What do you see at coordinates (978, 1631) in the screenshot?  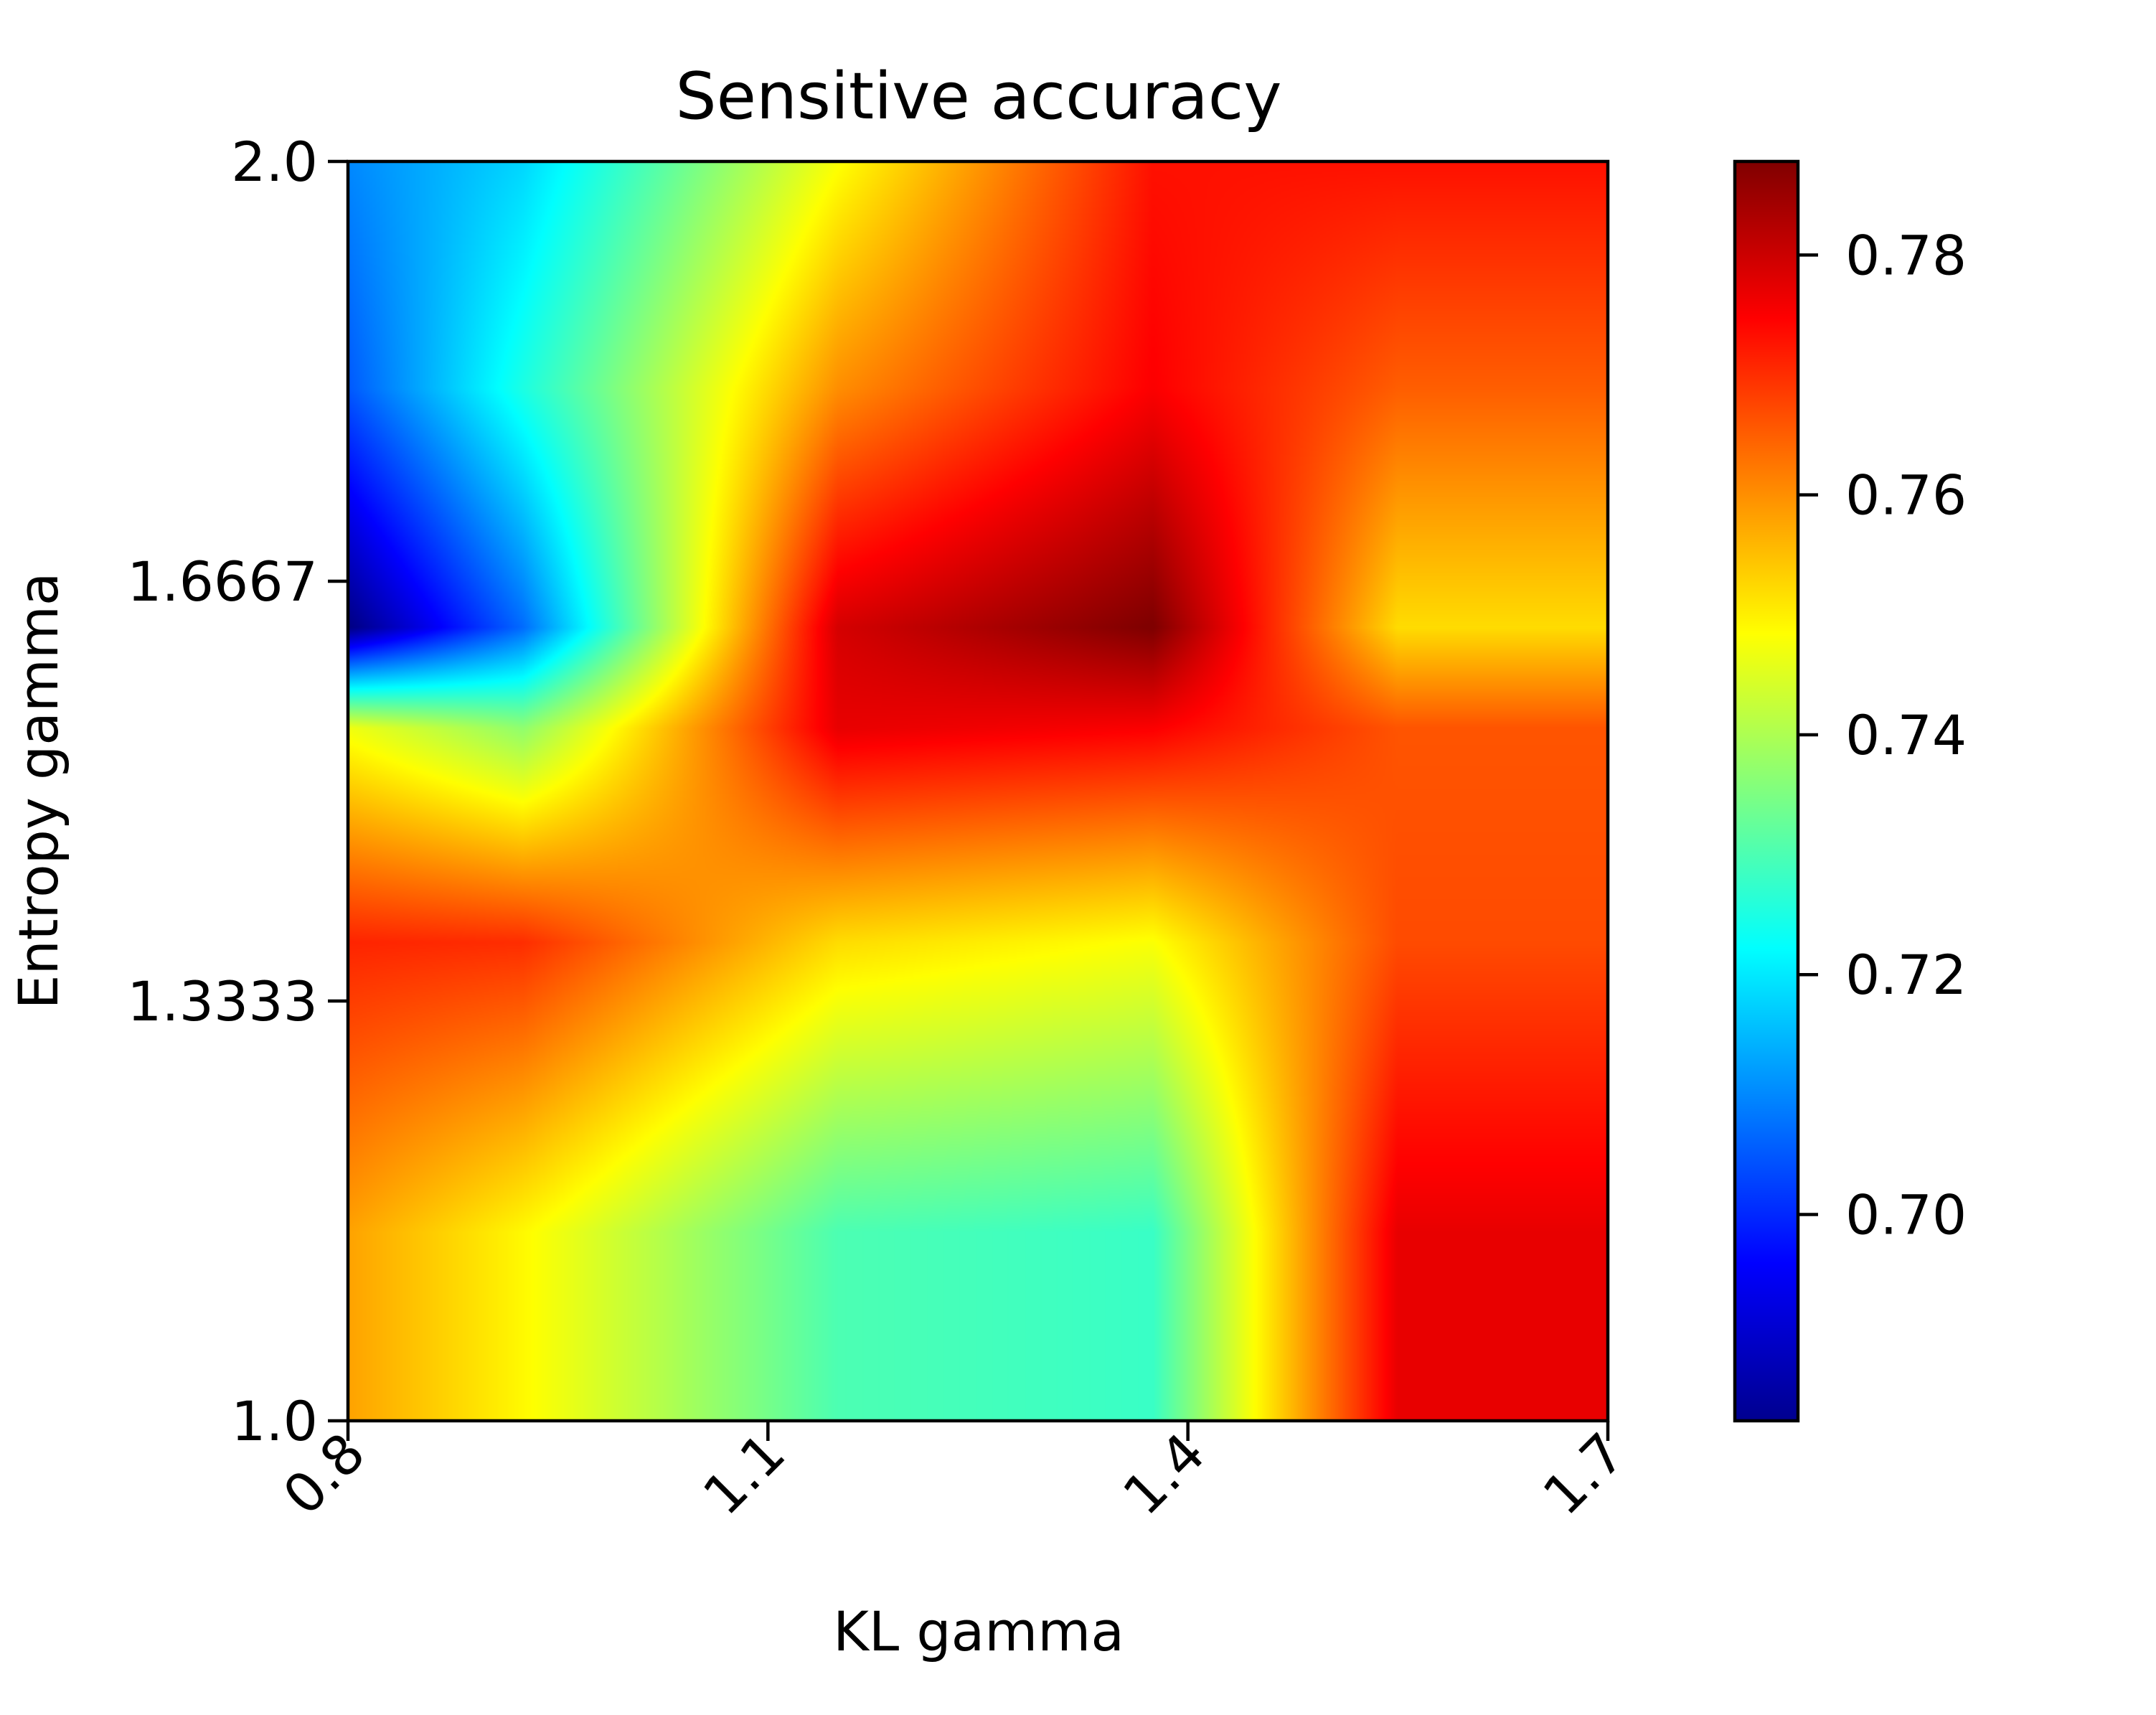 I see `x-axis-label: KL gamma` at bounding box center [978, 1631].